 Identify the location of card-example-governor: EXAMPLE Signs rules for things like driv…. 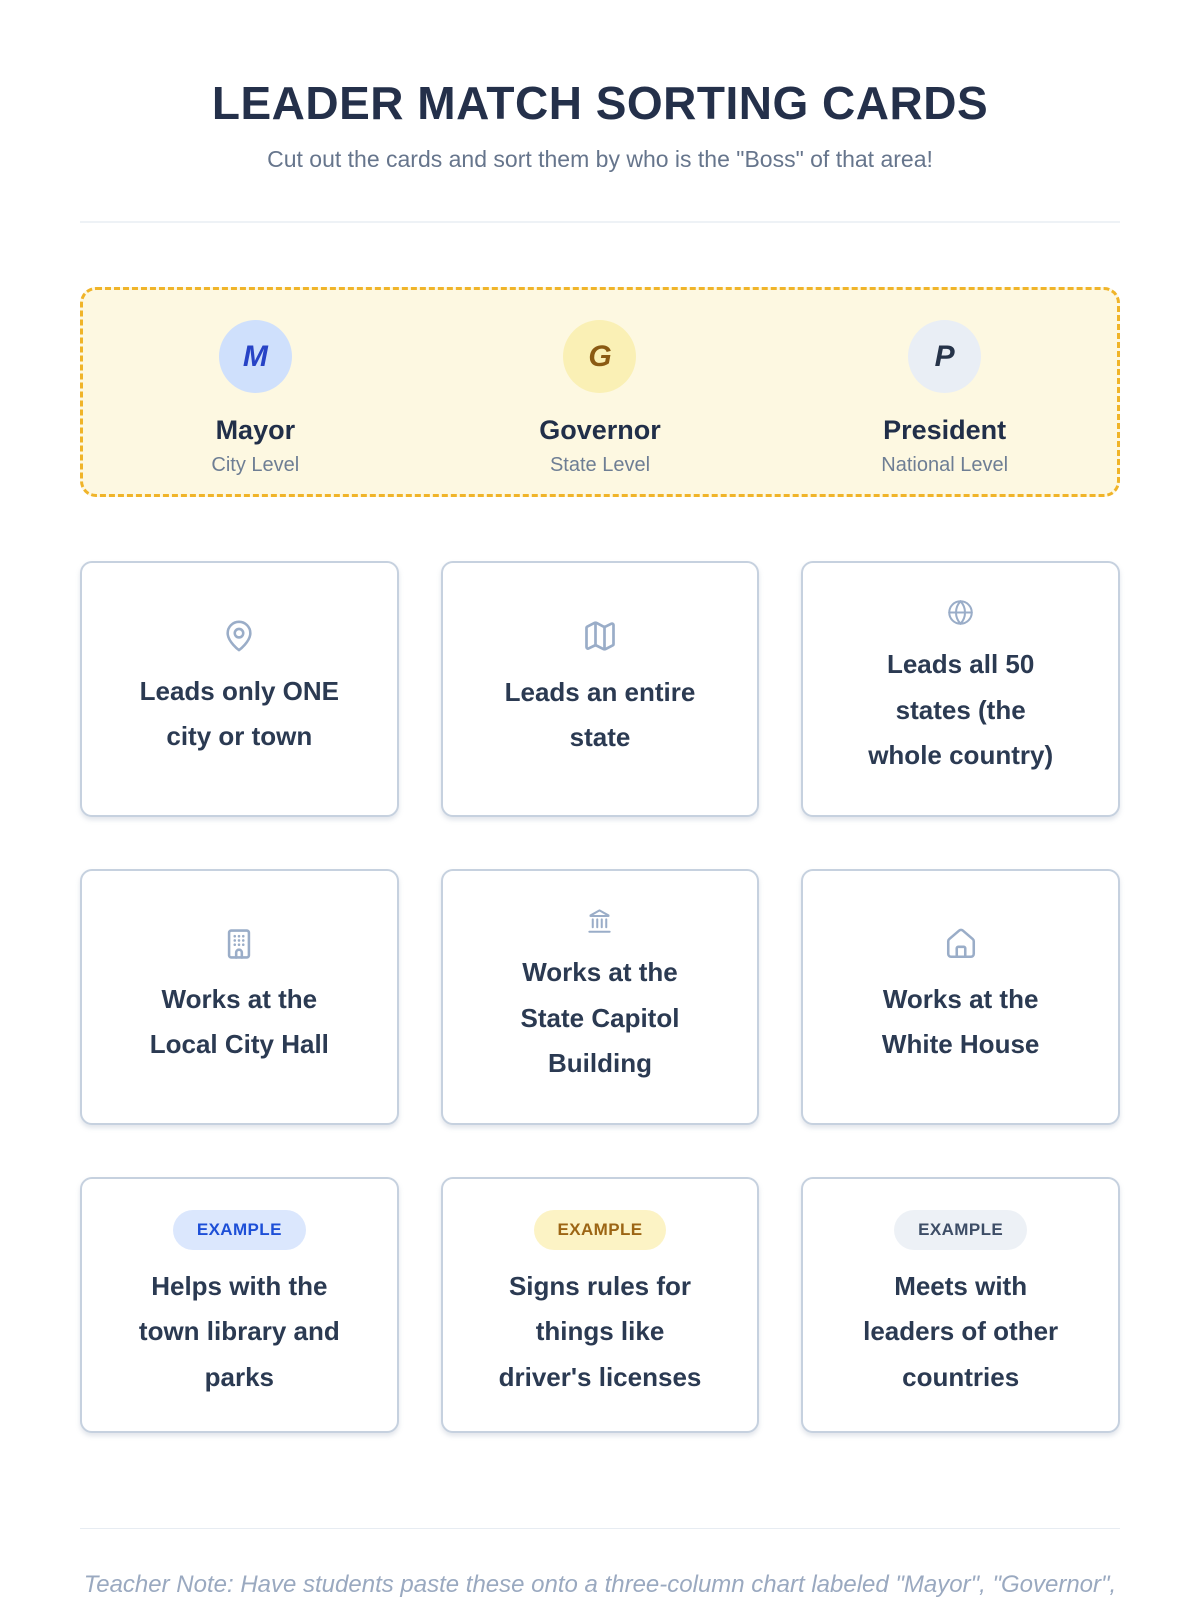
(600, 1305).